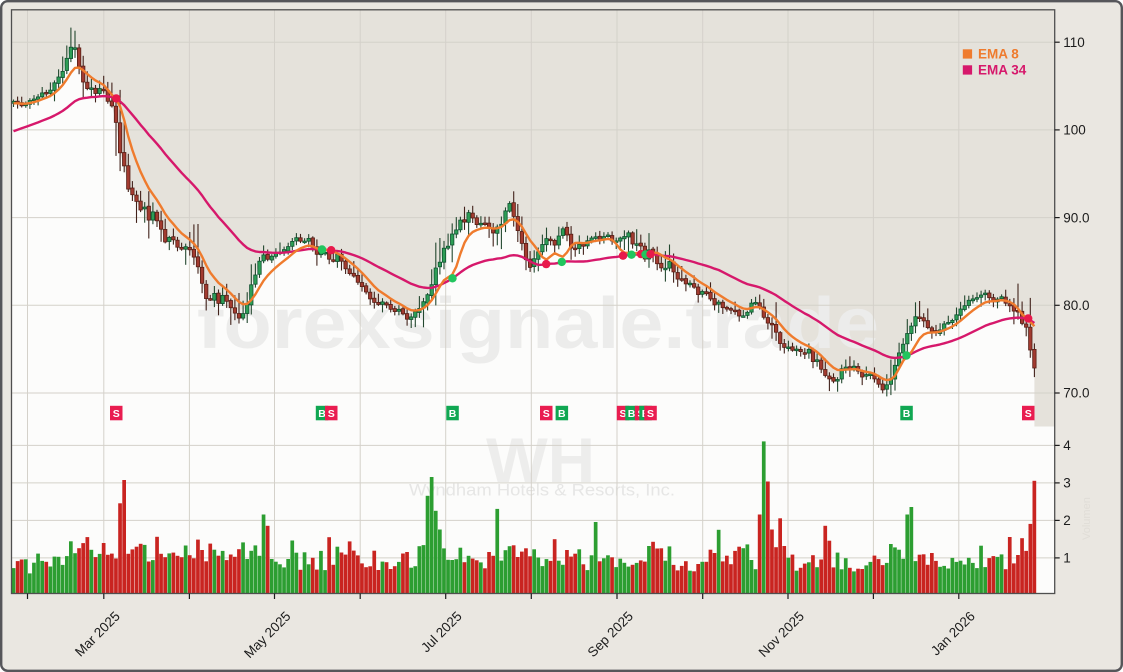 The height and width of the screenshot is (672, 1123). I want to click on svg-text: WH, so click(540, 461).